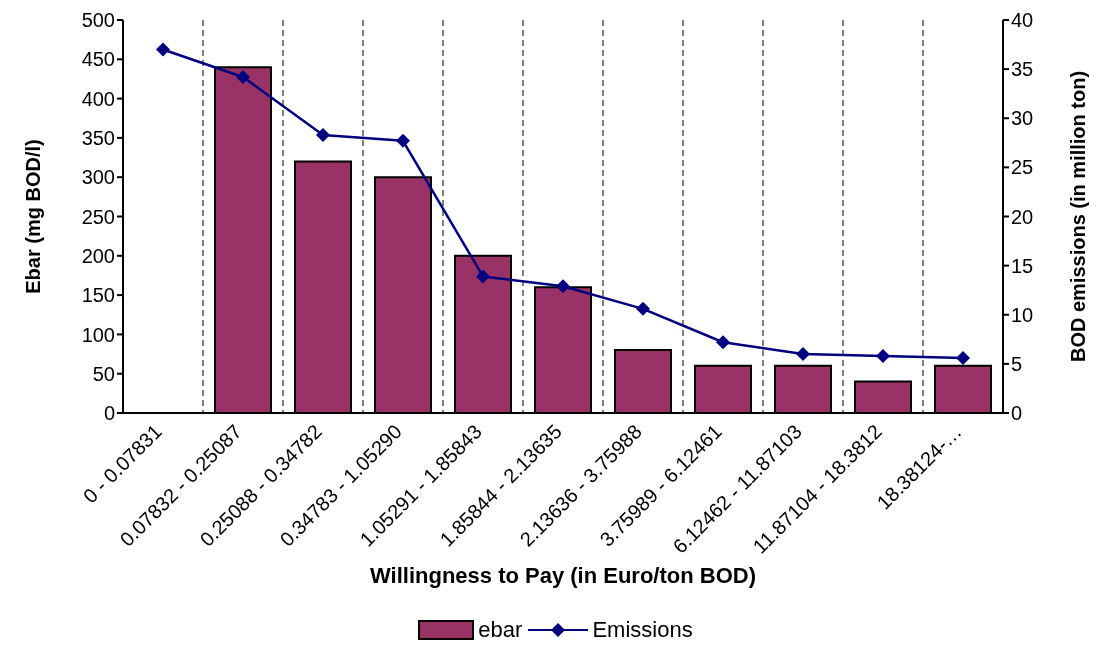 The width and height of the screenshot is (1111, 662). Describe the element at coordinates (500, 630) in the screenshot. I see `legend-label: ebar` at that location.